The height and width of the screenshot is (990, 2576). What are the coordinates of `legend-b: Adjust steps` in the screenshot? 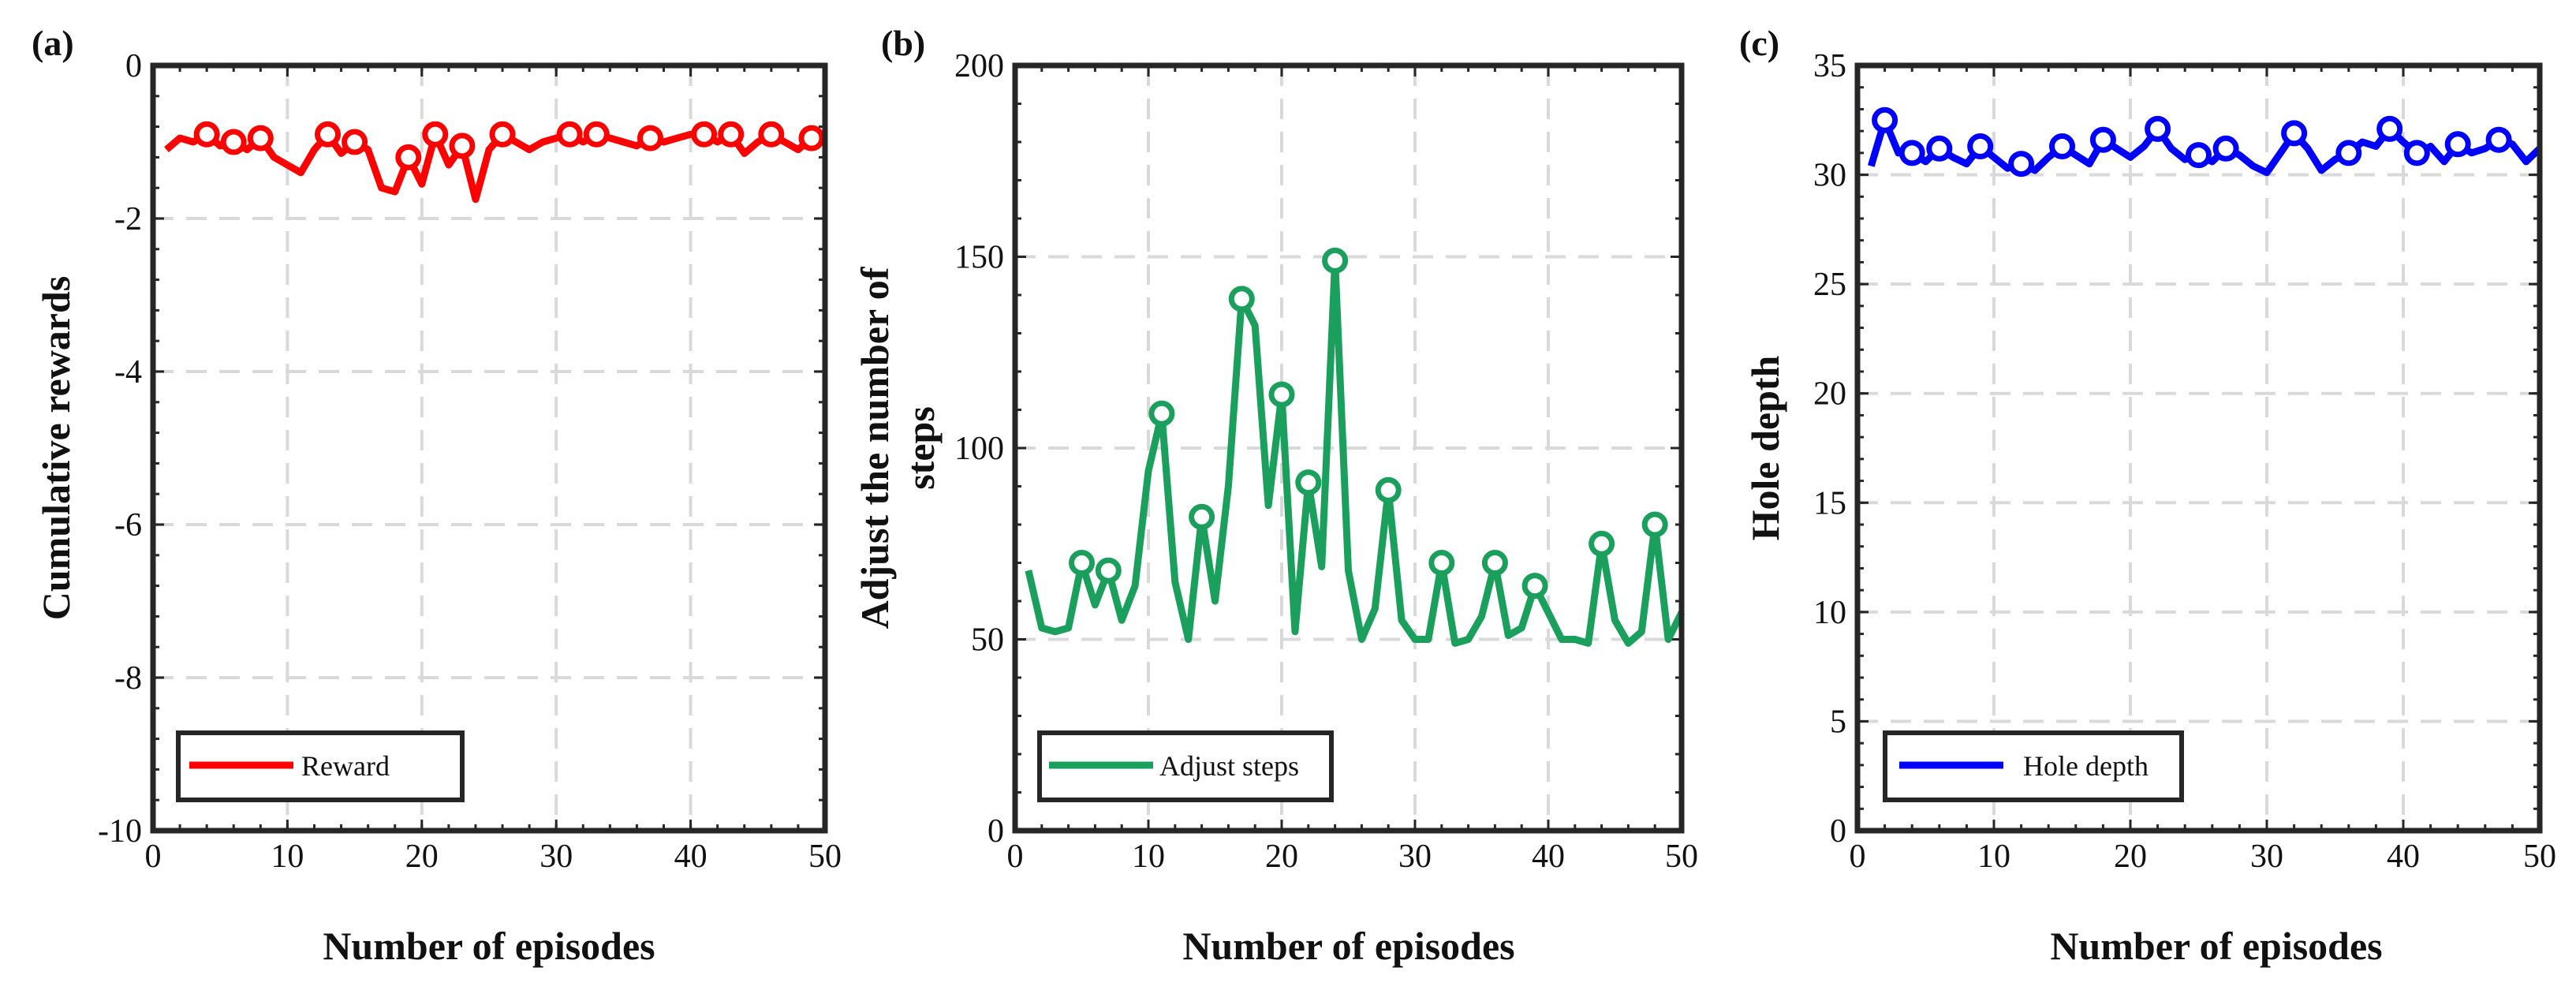 It's located at (1185, 766).